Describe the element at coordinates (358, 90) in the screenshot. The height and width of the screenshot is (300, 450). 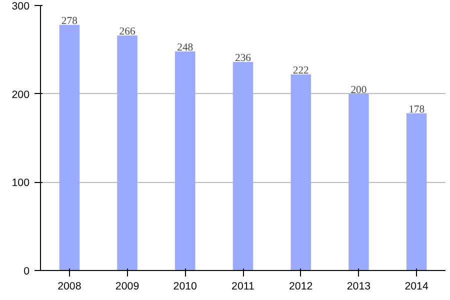
I see `data-label: 200` at that location.